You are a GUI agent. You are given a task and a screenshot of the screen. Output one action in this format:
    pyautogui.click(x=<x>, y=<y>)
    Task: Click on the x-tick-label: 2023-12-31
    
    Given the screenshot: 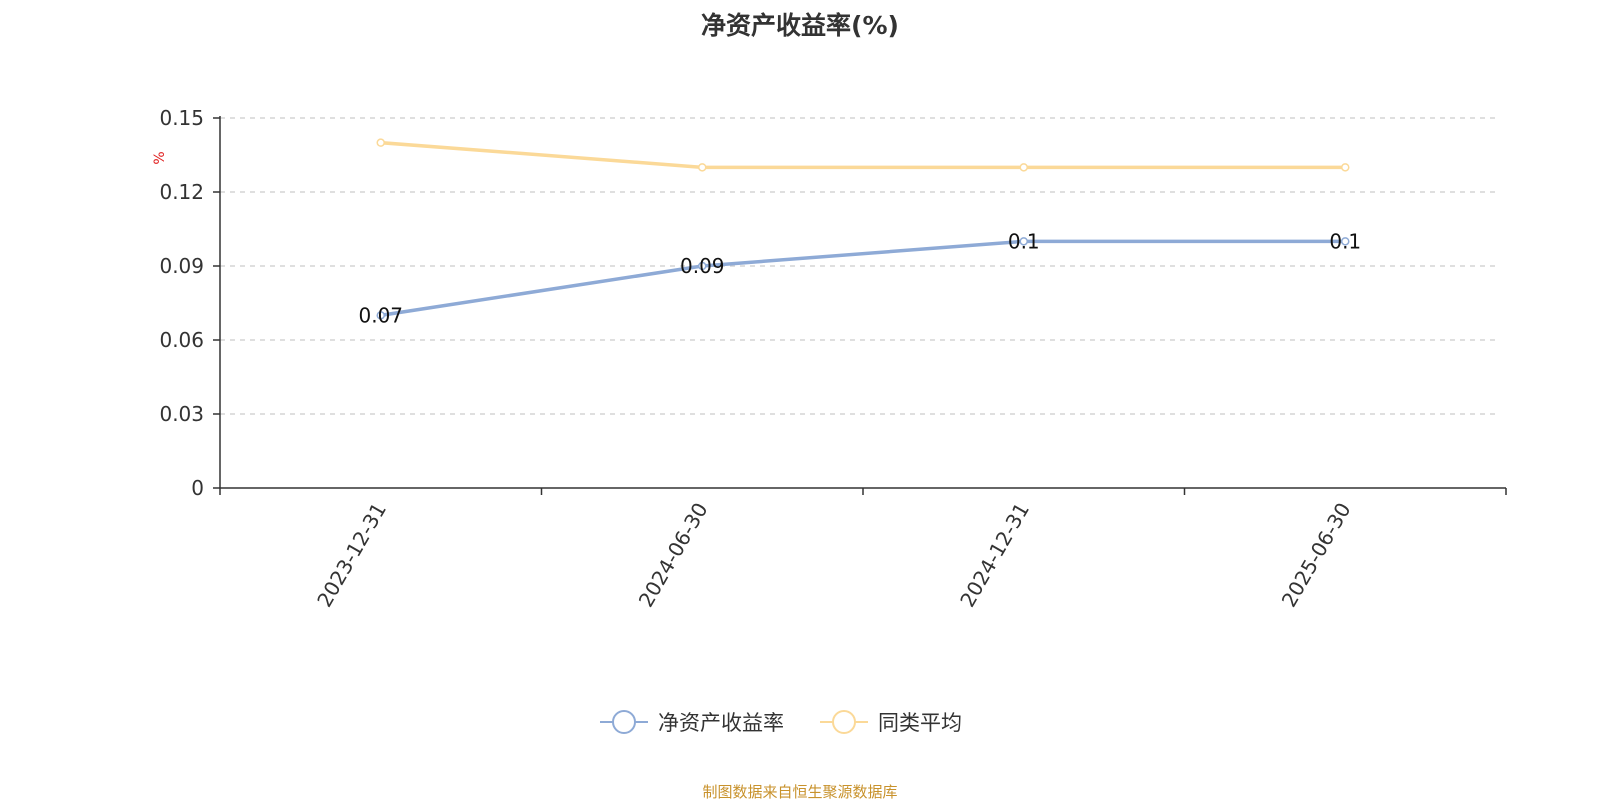 What is the action you would take?
    pyautogui.click(x=351, y=555)
    